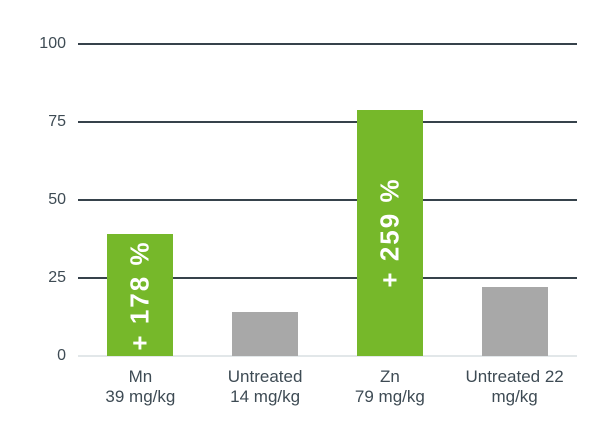  I want to click on x-axis-category-label: Untreated 22 mg/kg, so click(515, 387).